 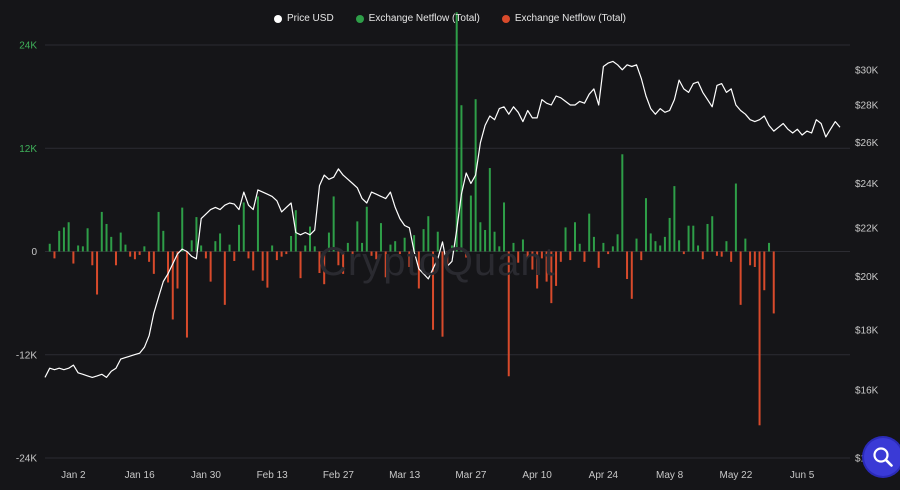 What do you see at coordinates (867, 277) in the screenshot?
I see `right-axis-tick: $20K` at bounding box center [867, 277].